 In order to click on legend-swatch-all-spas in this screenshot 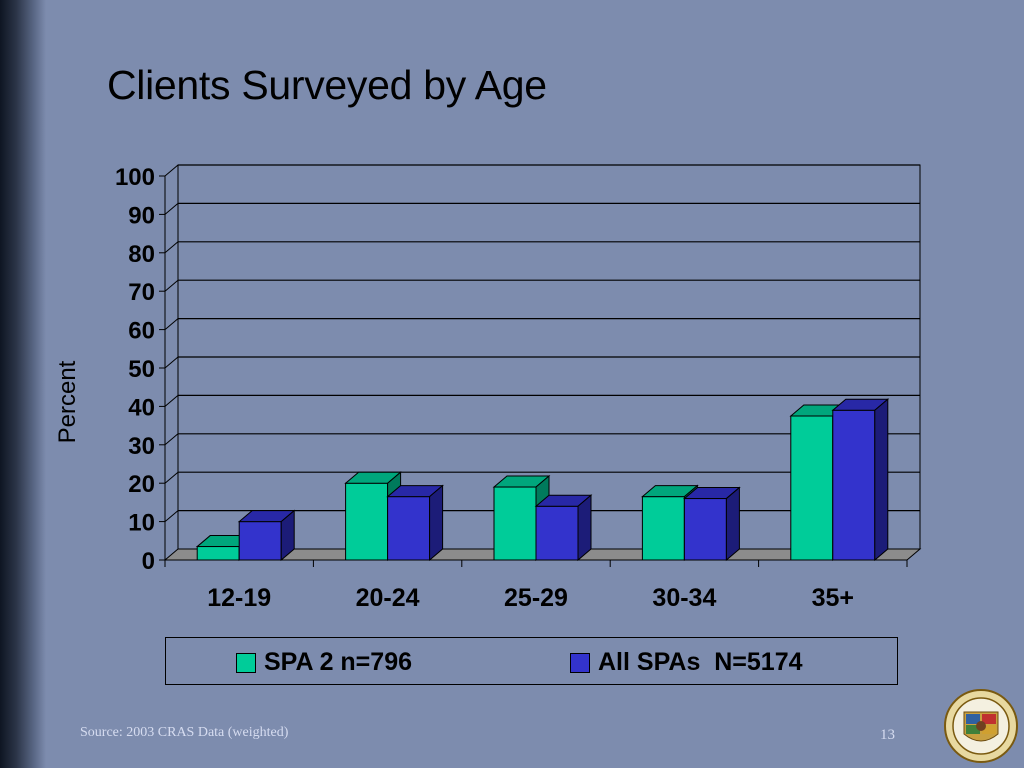, I will do `click(580, 662)`.